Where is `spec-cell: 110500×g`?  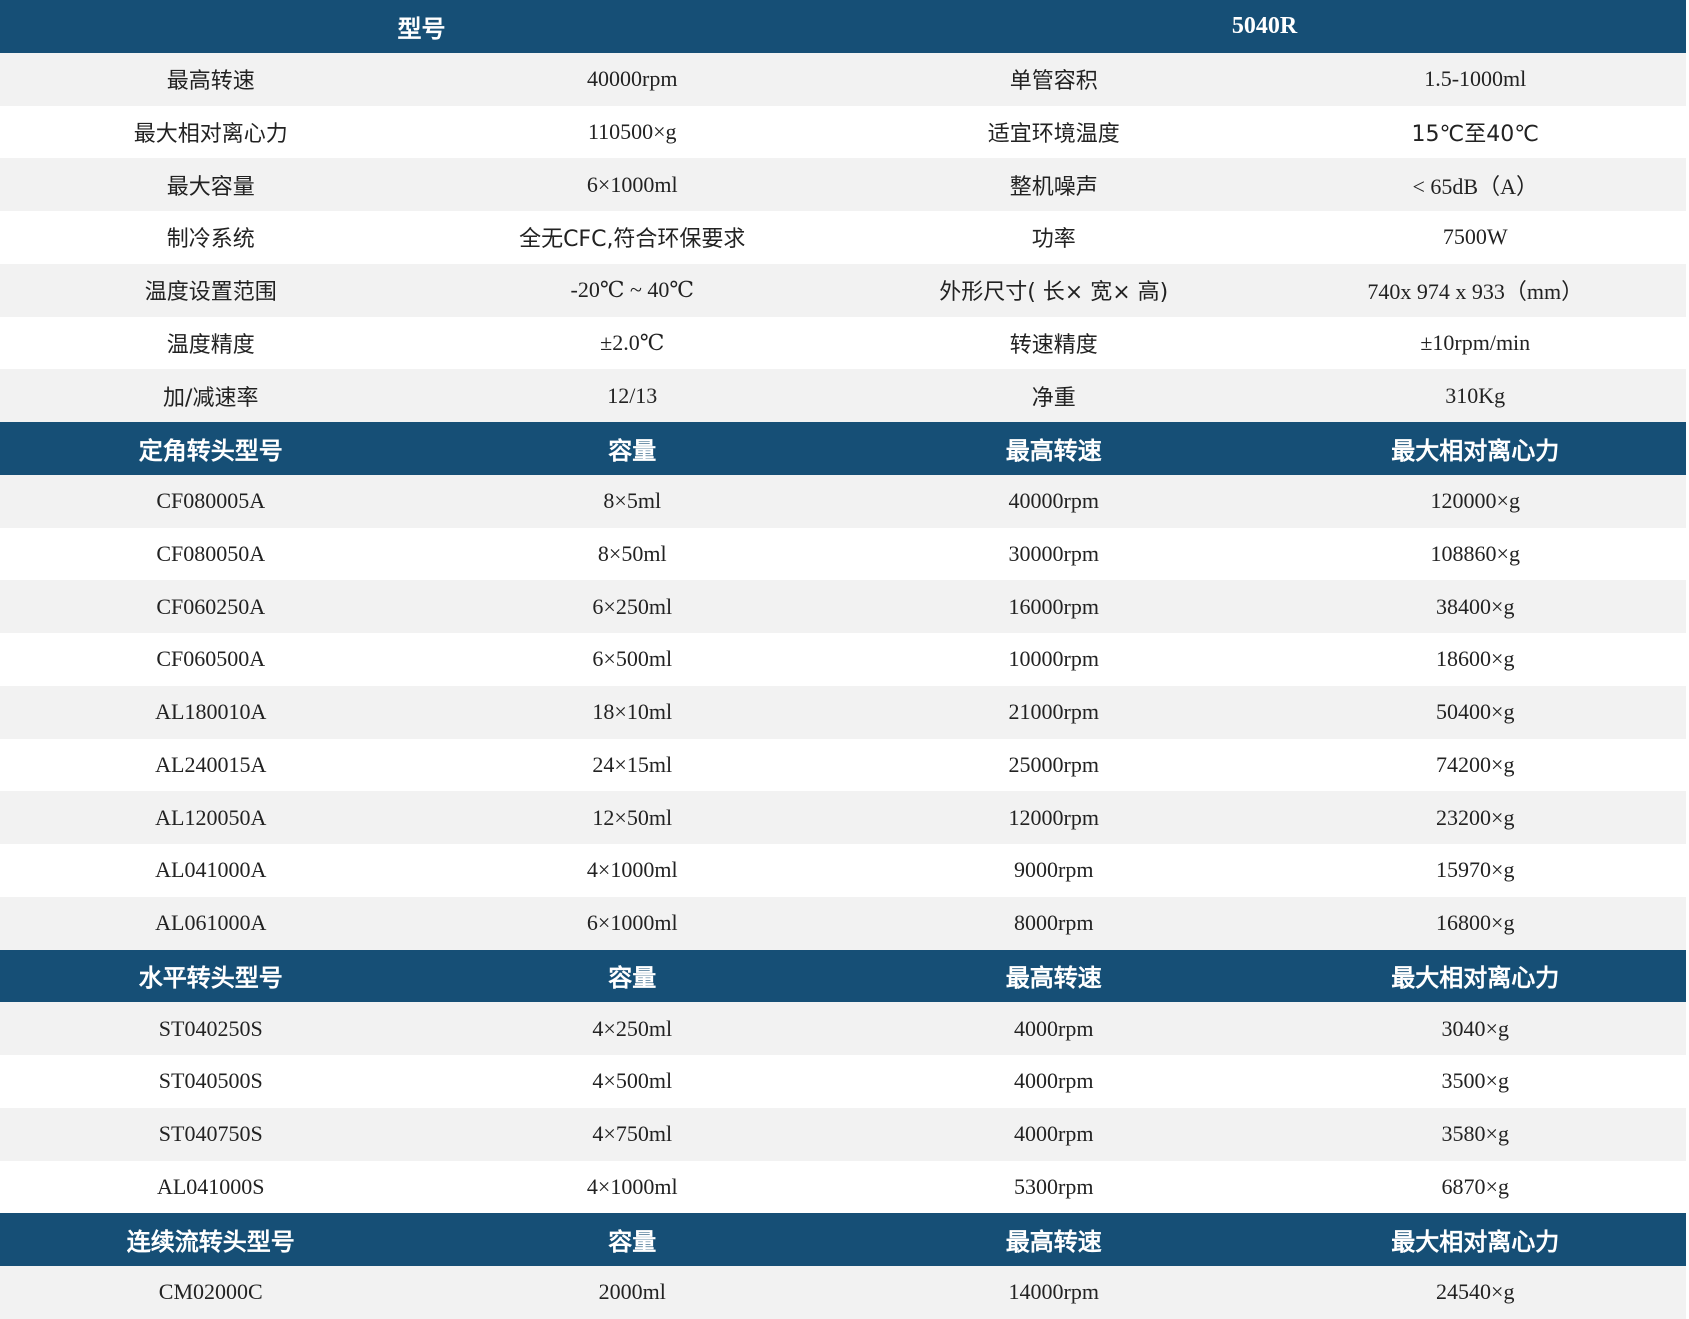
spec-cell: 110500×g is located at coordinates (632, 132).